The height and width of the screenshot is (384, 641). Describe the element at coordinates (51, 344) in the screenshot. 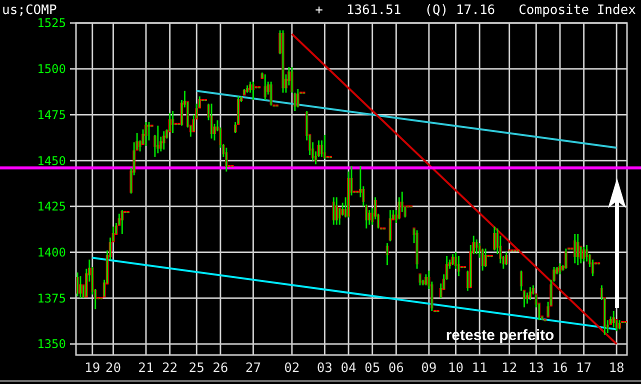

I see `y-tick-label: 1350` at that location.